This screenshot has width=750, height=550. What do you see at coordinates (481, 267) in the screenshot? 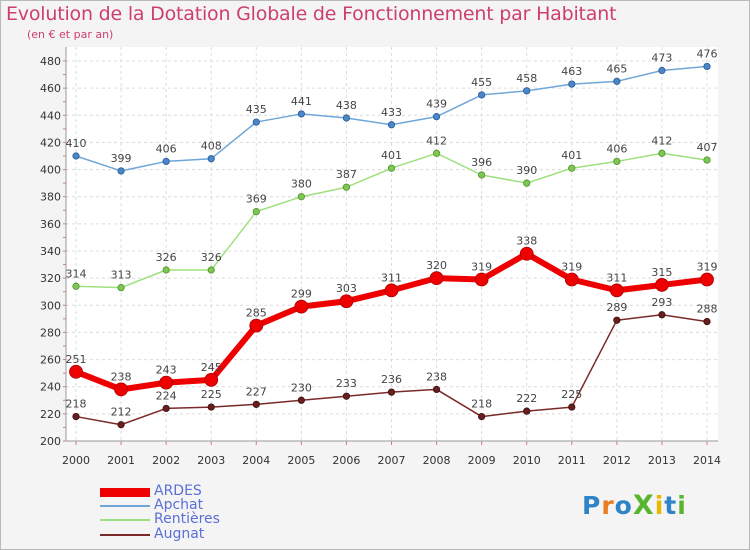
I see `data-label-ardes: 319` at bounding box center [481, 267].